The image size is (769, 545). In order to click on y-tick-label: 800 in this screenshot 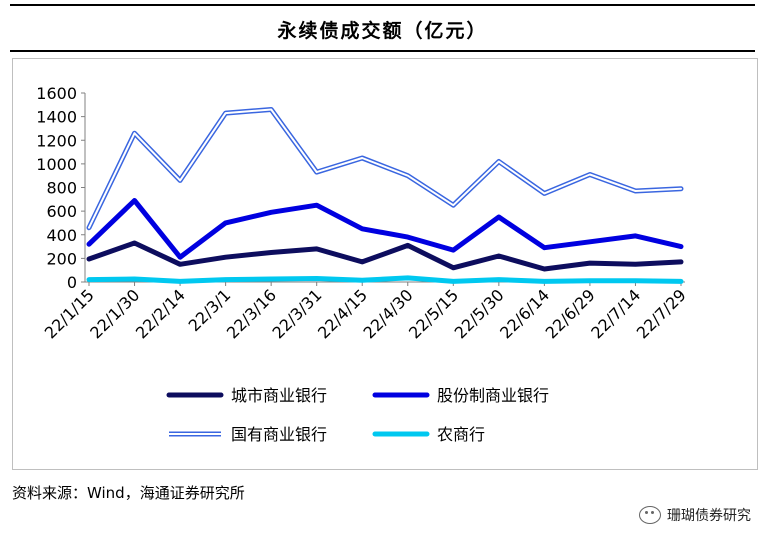, I will do `click(61, 188)`.